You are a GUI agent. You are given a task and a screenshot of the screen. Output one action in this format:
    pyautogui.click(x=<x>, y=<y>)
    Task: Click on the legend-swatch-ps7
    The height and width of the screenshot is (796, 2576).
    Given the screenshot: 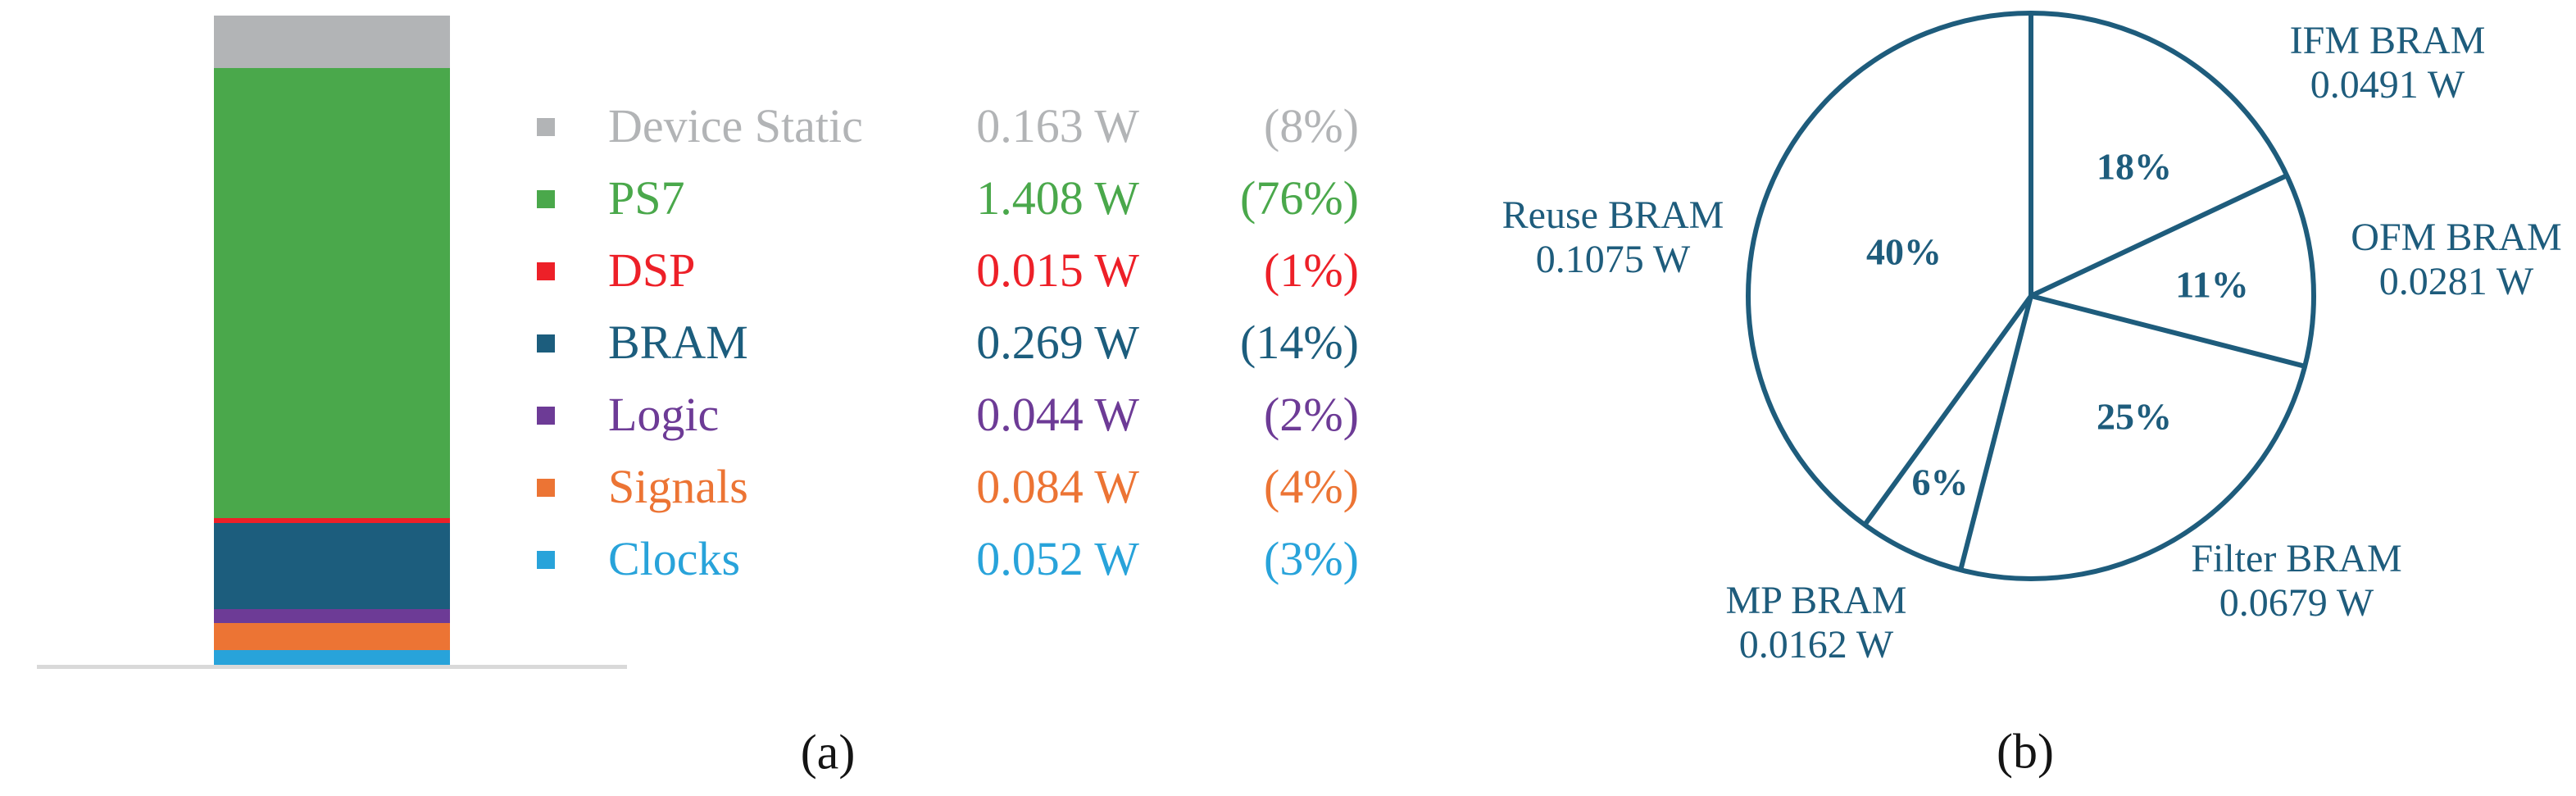 What is the action you would take?
    pyautogui.click(x=546, y=199)
    